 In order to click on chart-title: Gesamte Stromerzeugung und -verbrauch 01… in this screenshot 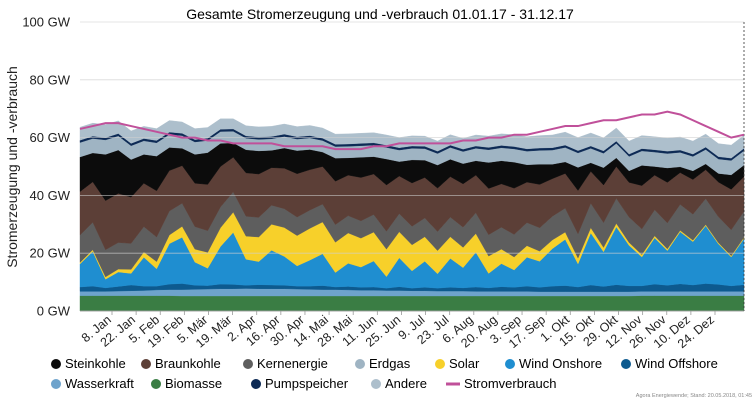, I will do `click(380, 14)`.